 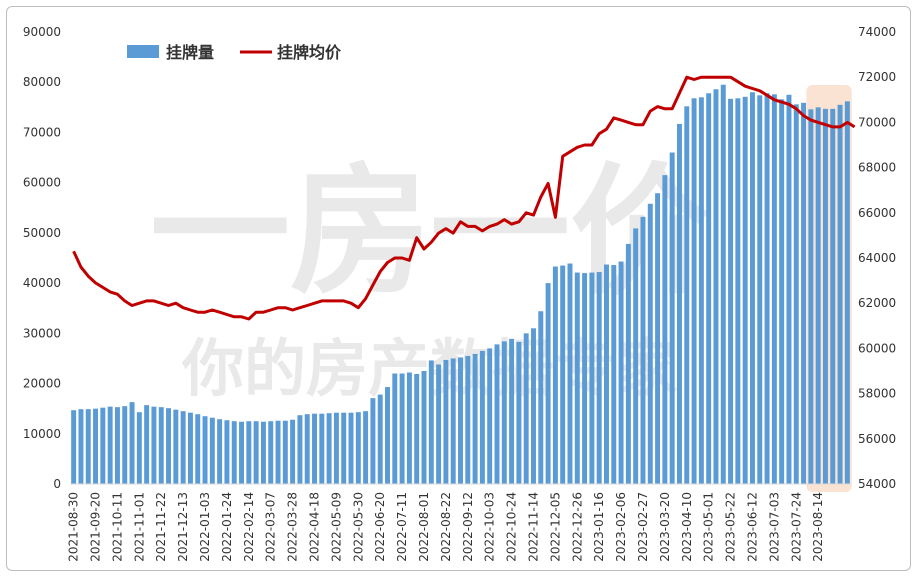 What do you see at coordinates (227, 527) in the screenshot?
I see `x-tick-label: 2022-01-24` at bounding box center [227, 527].